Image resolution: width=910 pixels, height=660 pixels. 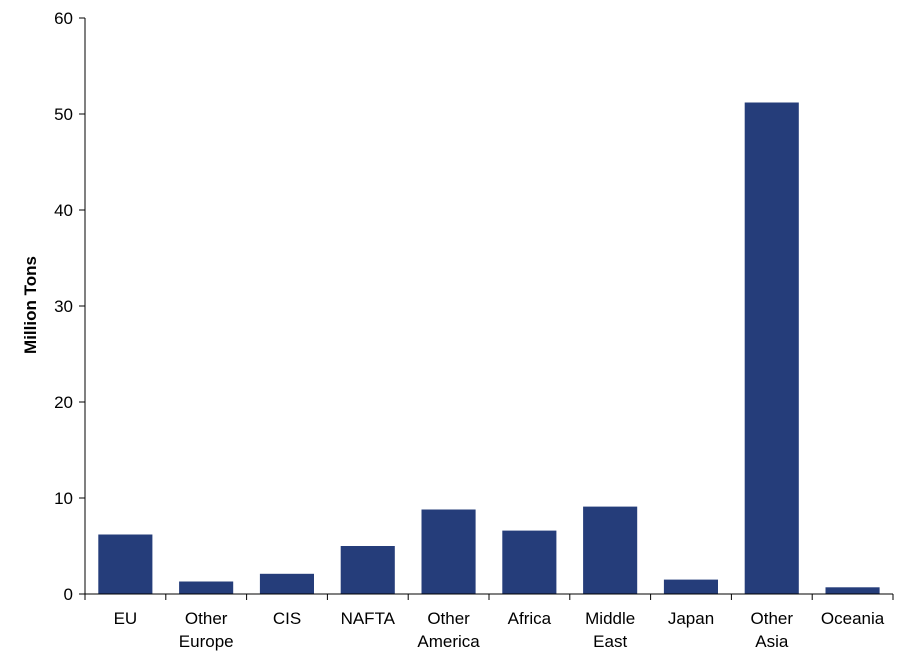 What do you see at coordinates (206, 630) in the screenshot?
I see `x-tick-label-1: Other Europe` at bounding box center [206, 630].